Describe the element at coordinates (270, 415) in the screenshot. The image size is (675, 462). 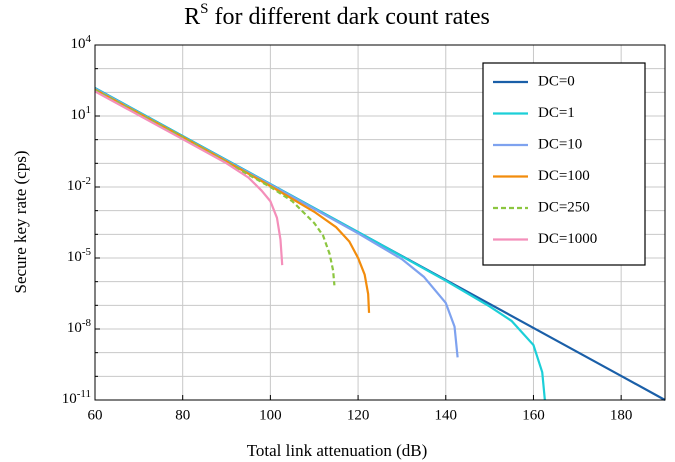
I see `x-tick-label: 100` at that location.